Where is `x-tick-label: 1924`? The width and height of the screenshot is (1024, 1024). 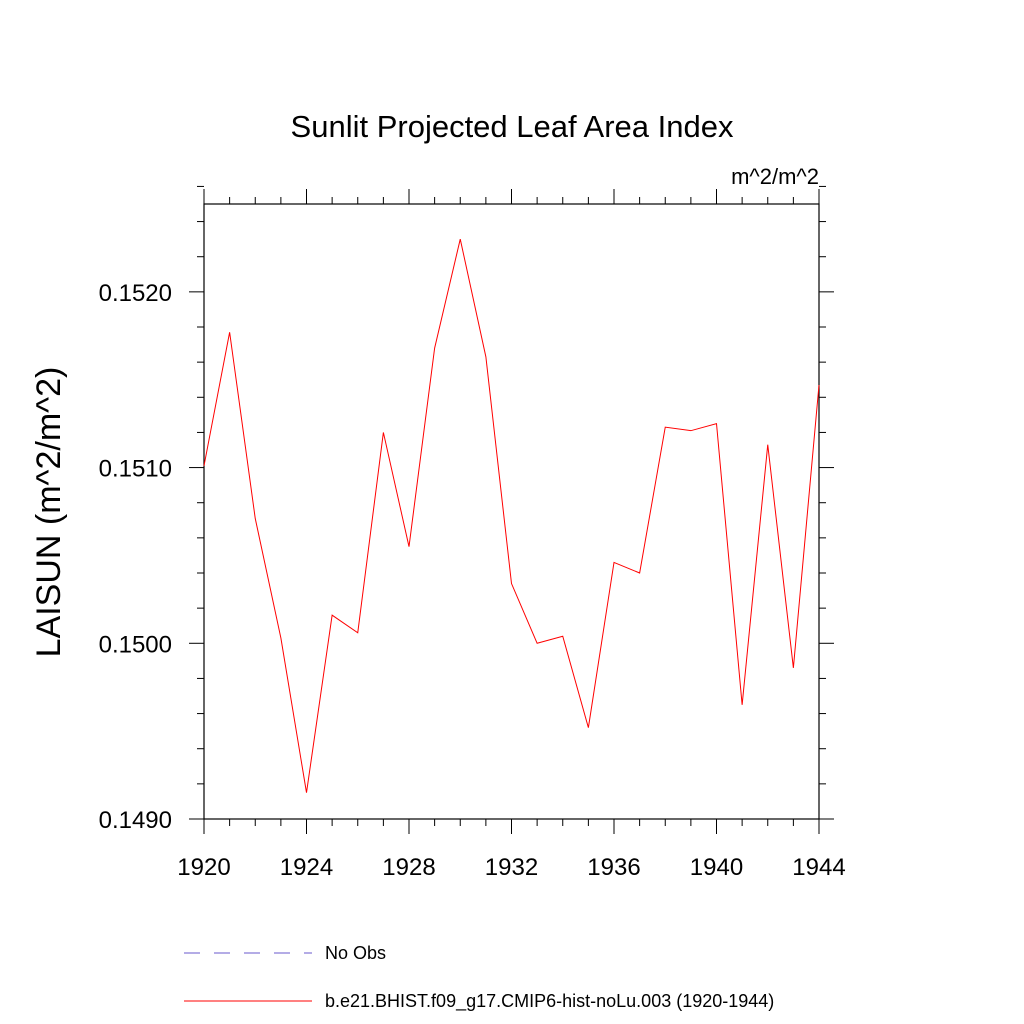 x-tick-label: 1924 is located at coordinates (306, 867).